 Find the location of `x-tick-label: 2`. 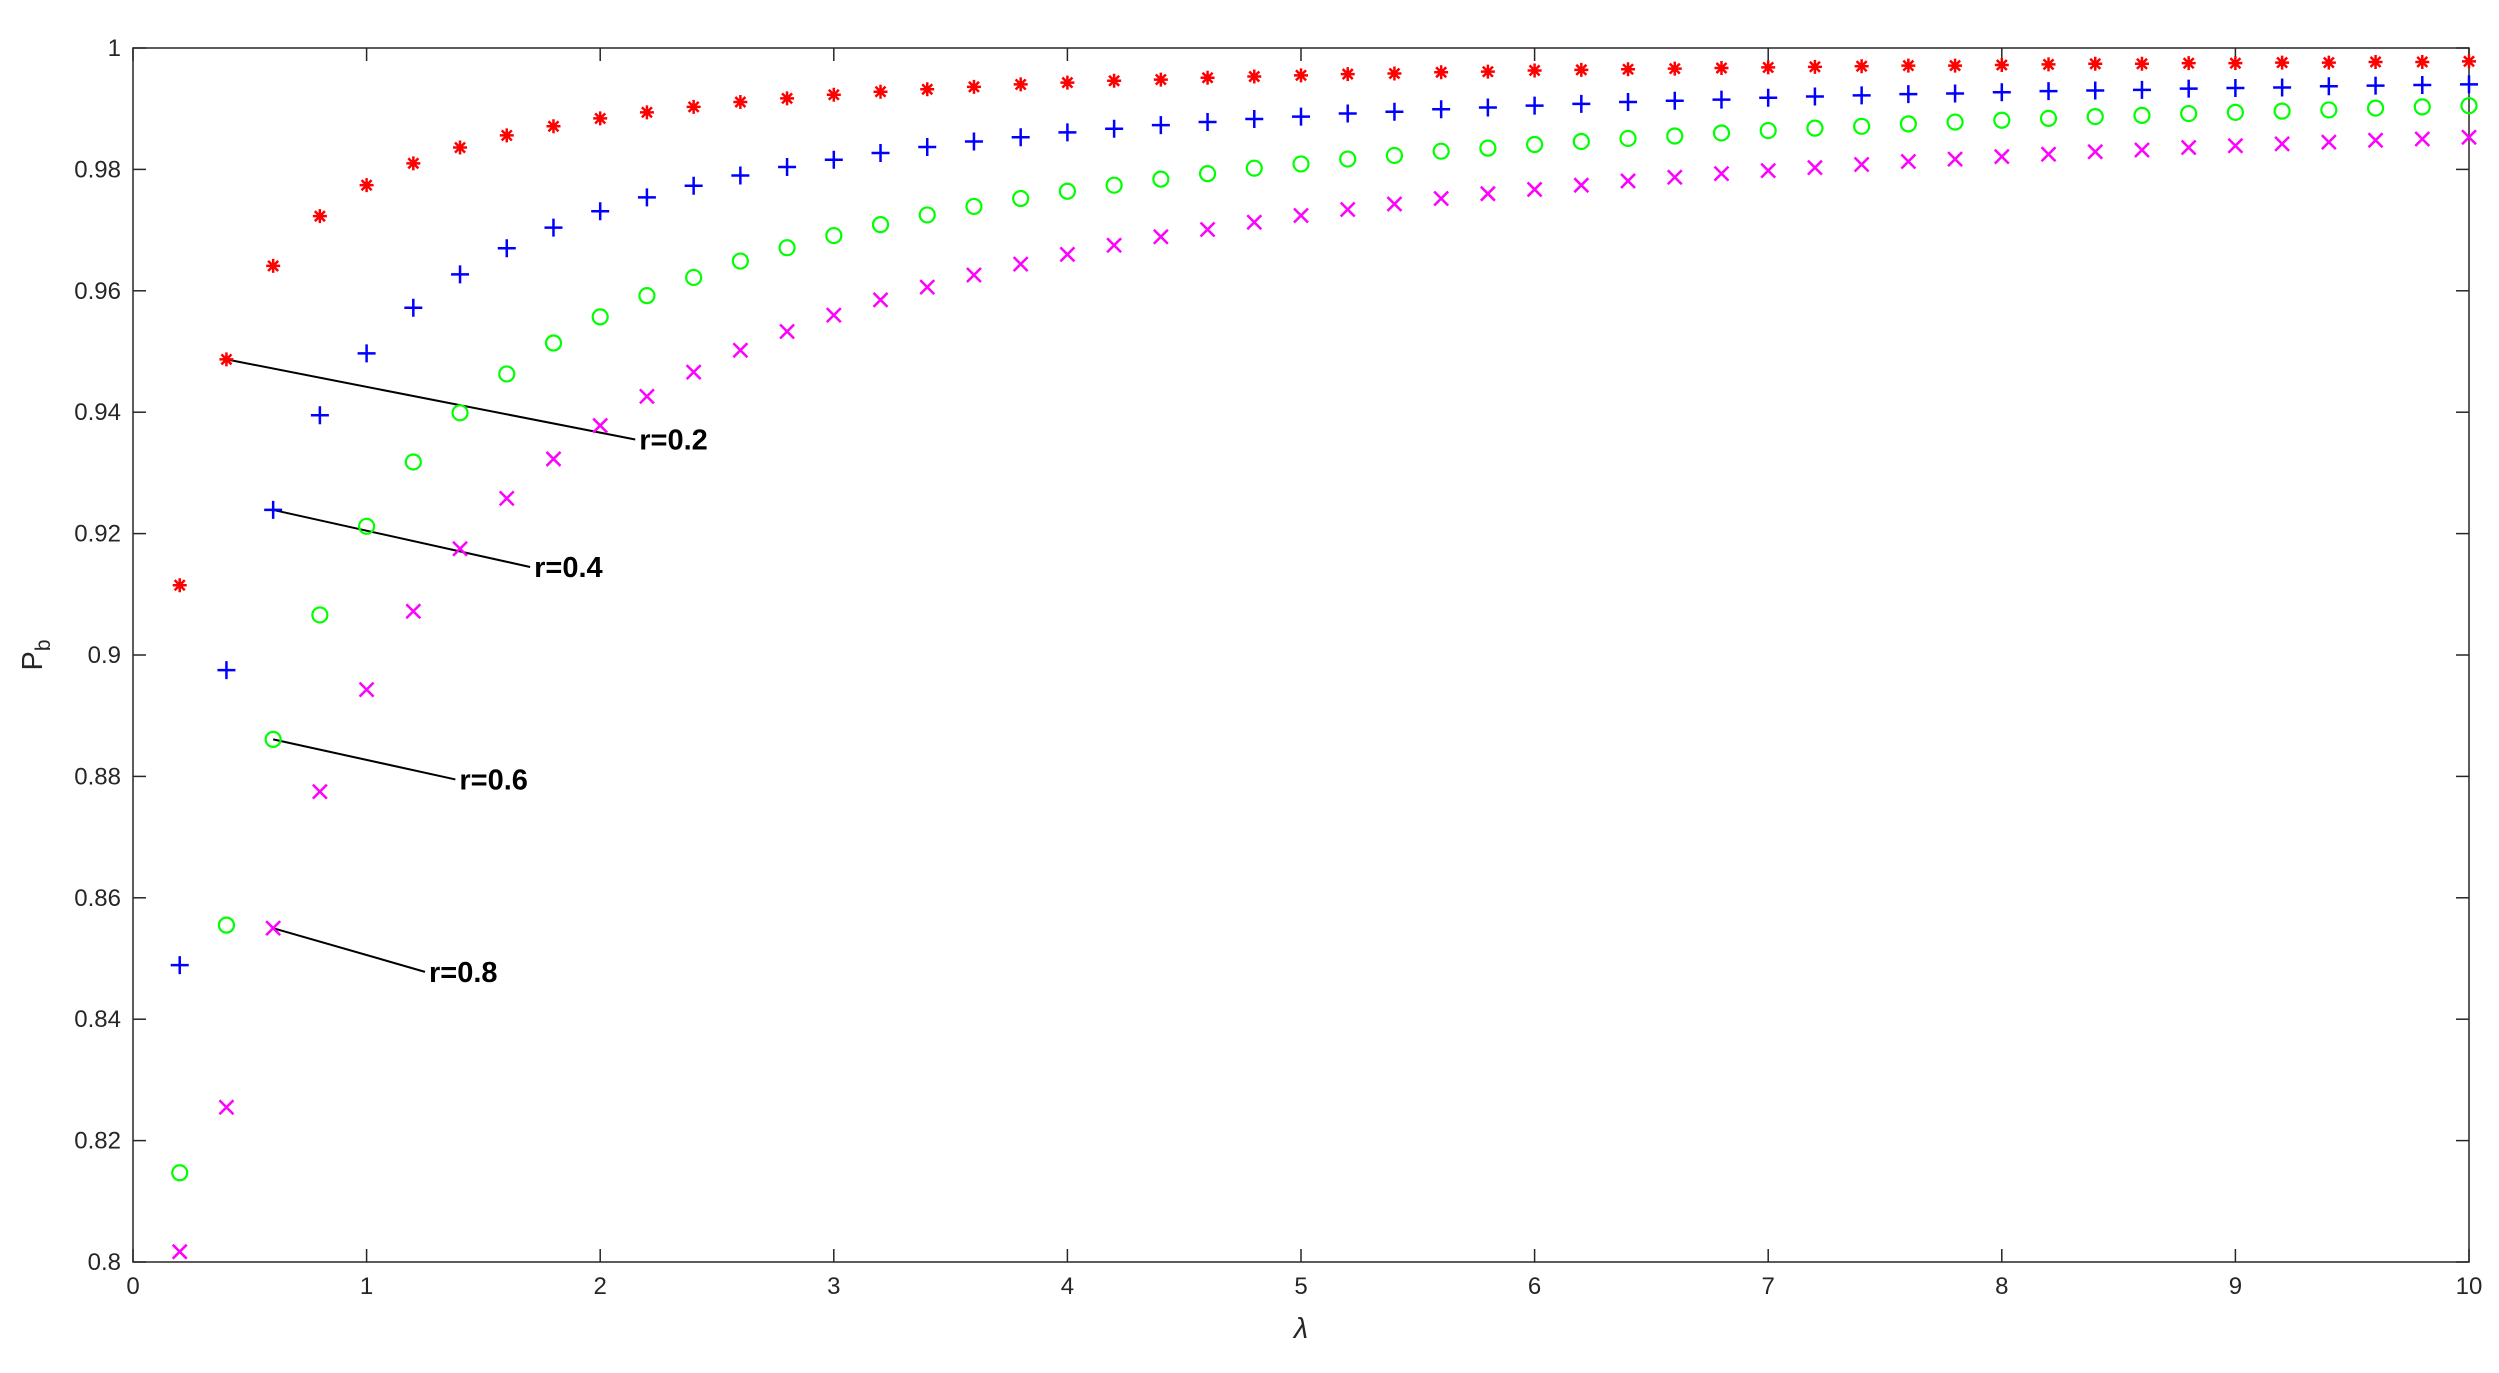

x-tick-label: 2 is located at coordinates (600, 1286).